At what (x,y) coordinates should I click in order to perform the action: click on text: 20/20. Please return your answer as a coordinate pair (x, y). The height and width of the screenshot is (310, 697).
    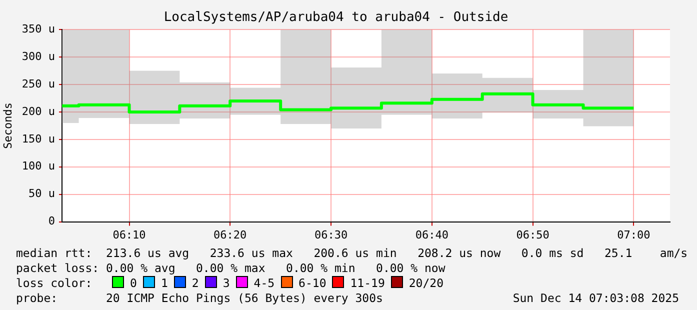
    Looking at the image, I should click on (426, 283).